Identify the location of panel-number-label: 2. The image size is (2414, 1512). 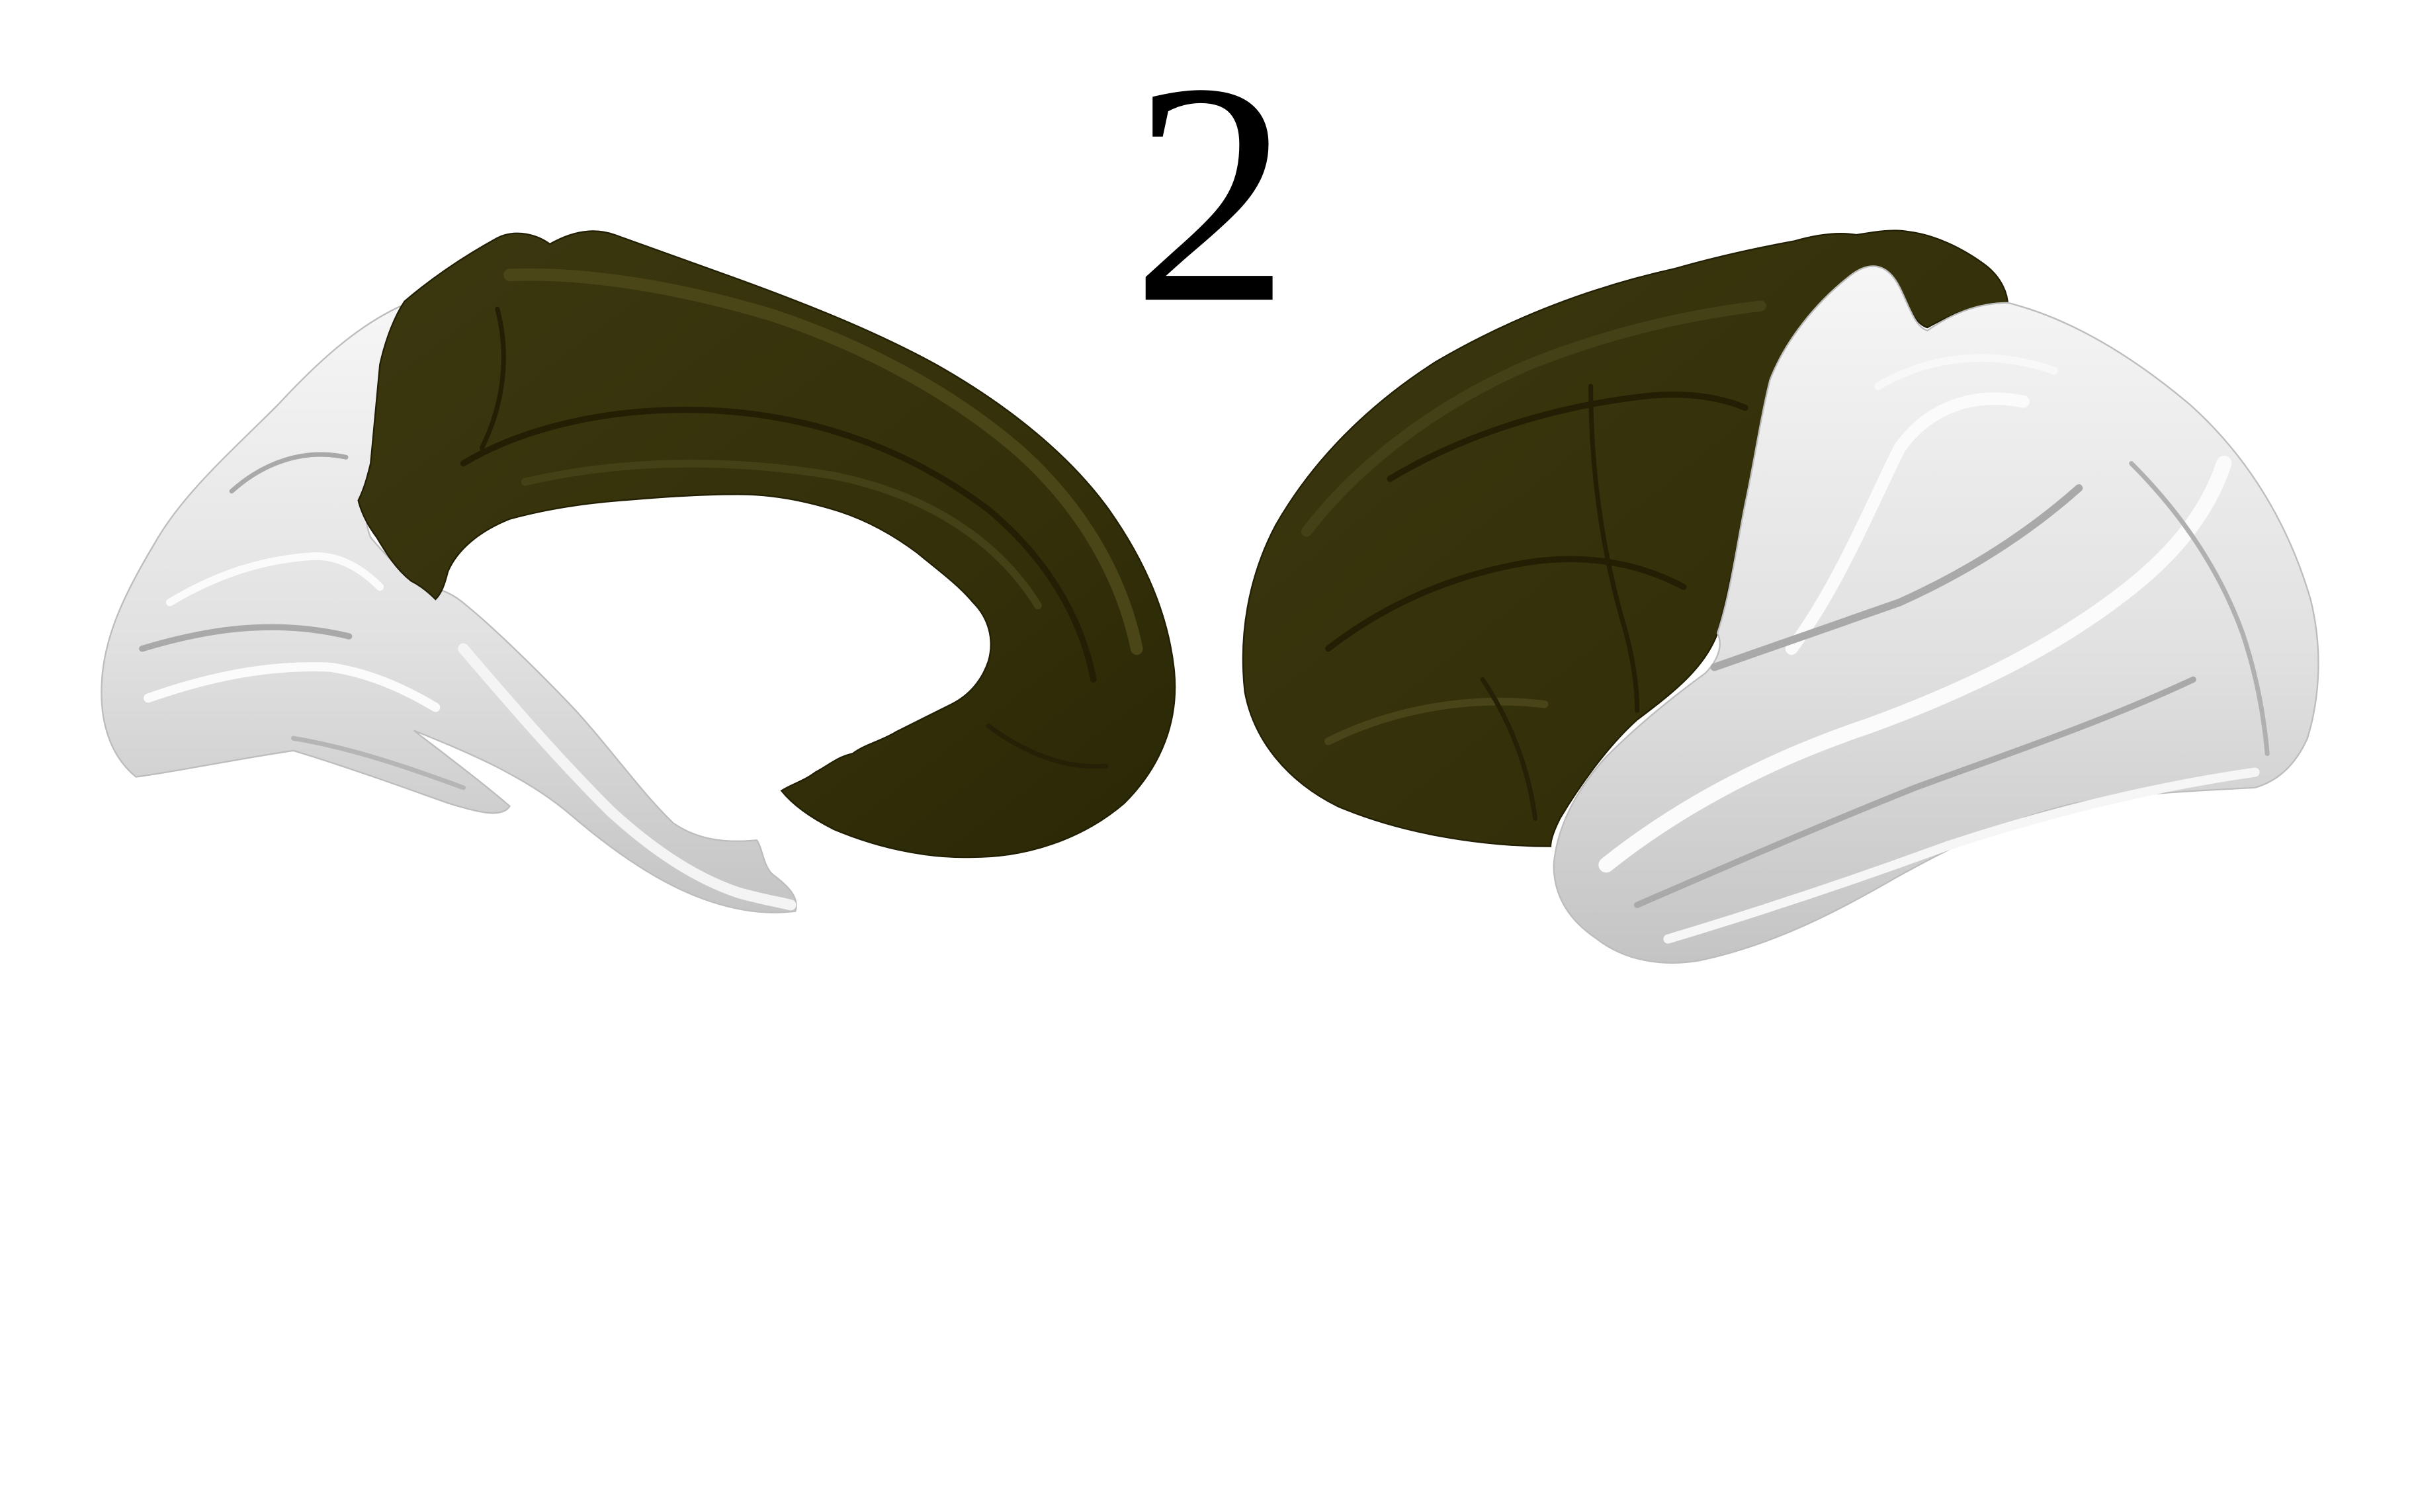
(1211, 193).